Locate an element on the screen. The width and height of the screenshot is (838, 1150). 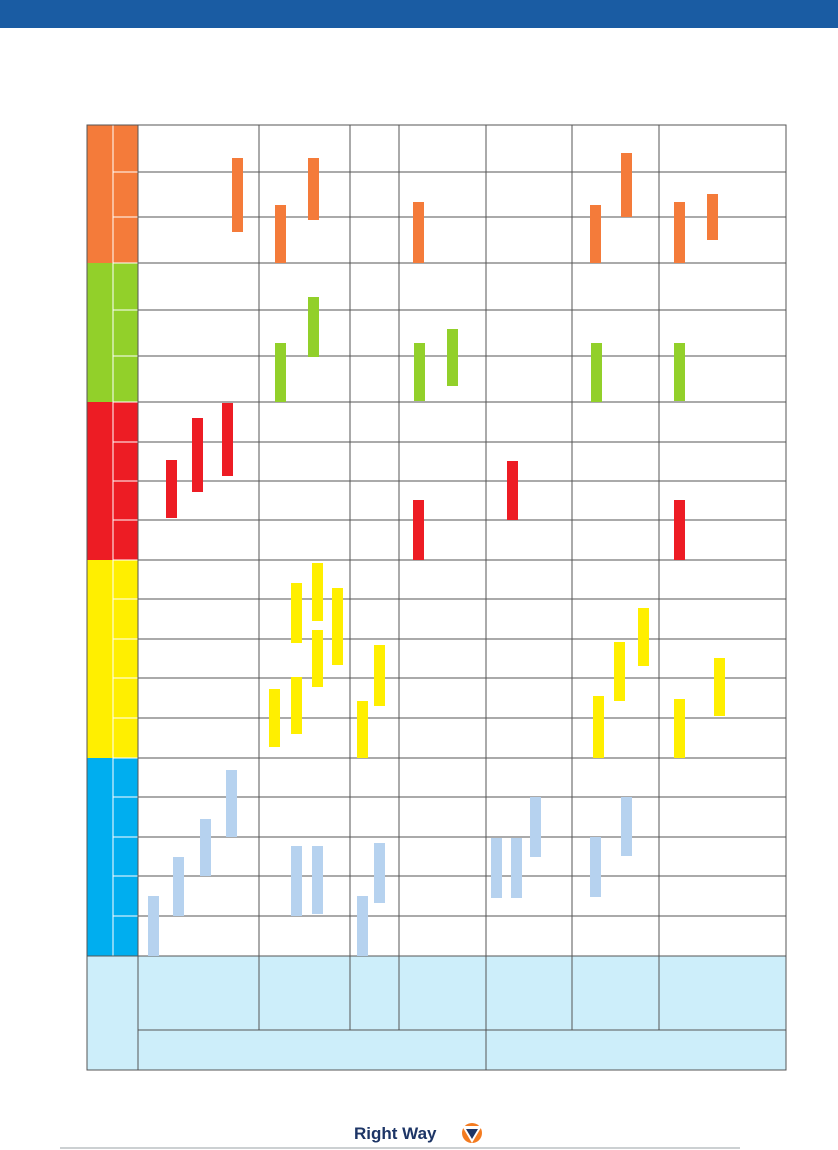
footer-logo: Right Way is located at coordinates (395, 1133).